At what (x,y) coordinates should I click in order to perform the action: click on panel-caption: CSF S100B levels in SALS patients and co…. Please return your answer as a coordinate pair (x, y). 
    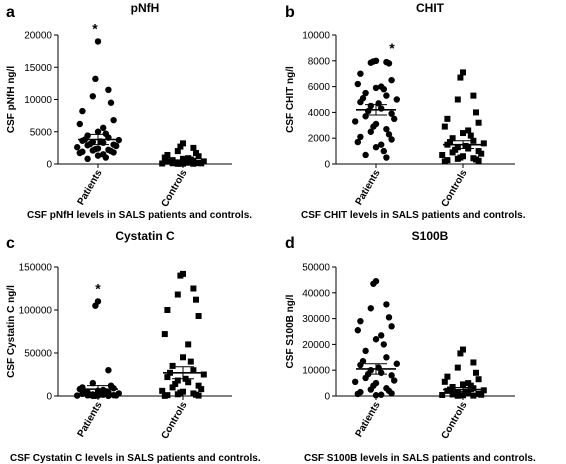
    Looking at the image, I should click on (420, 458).